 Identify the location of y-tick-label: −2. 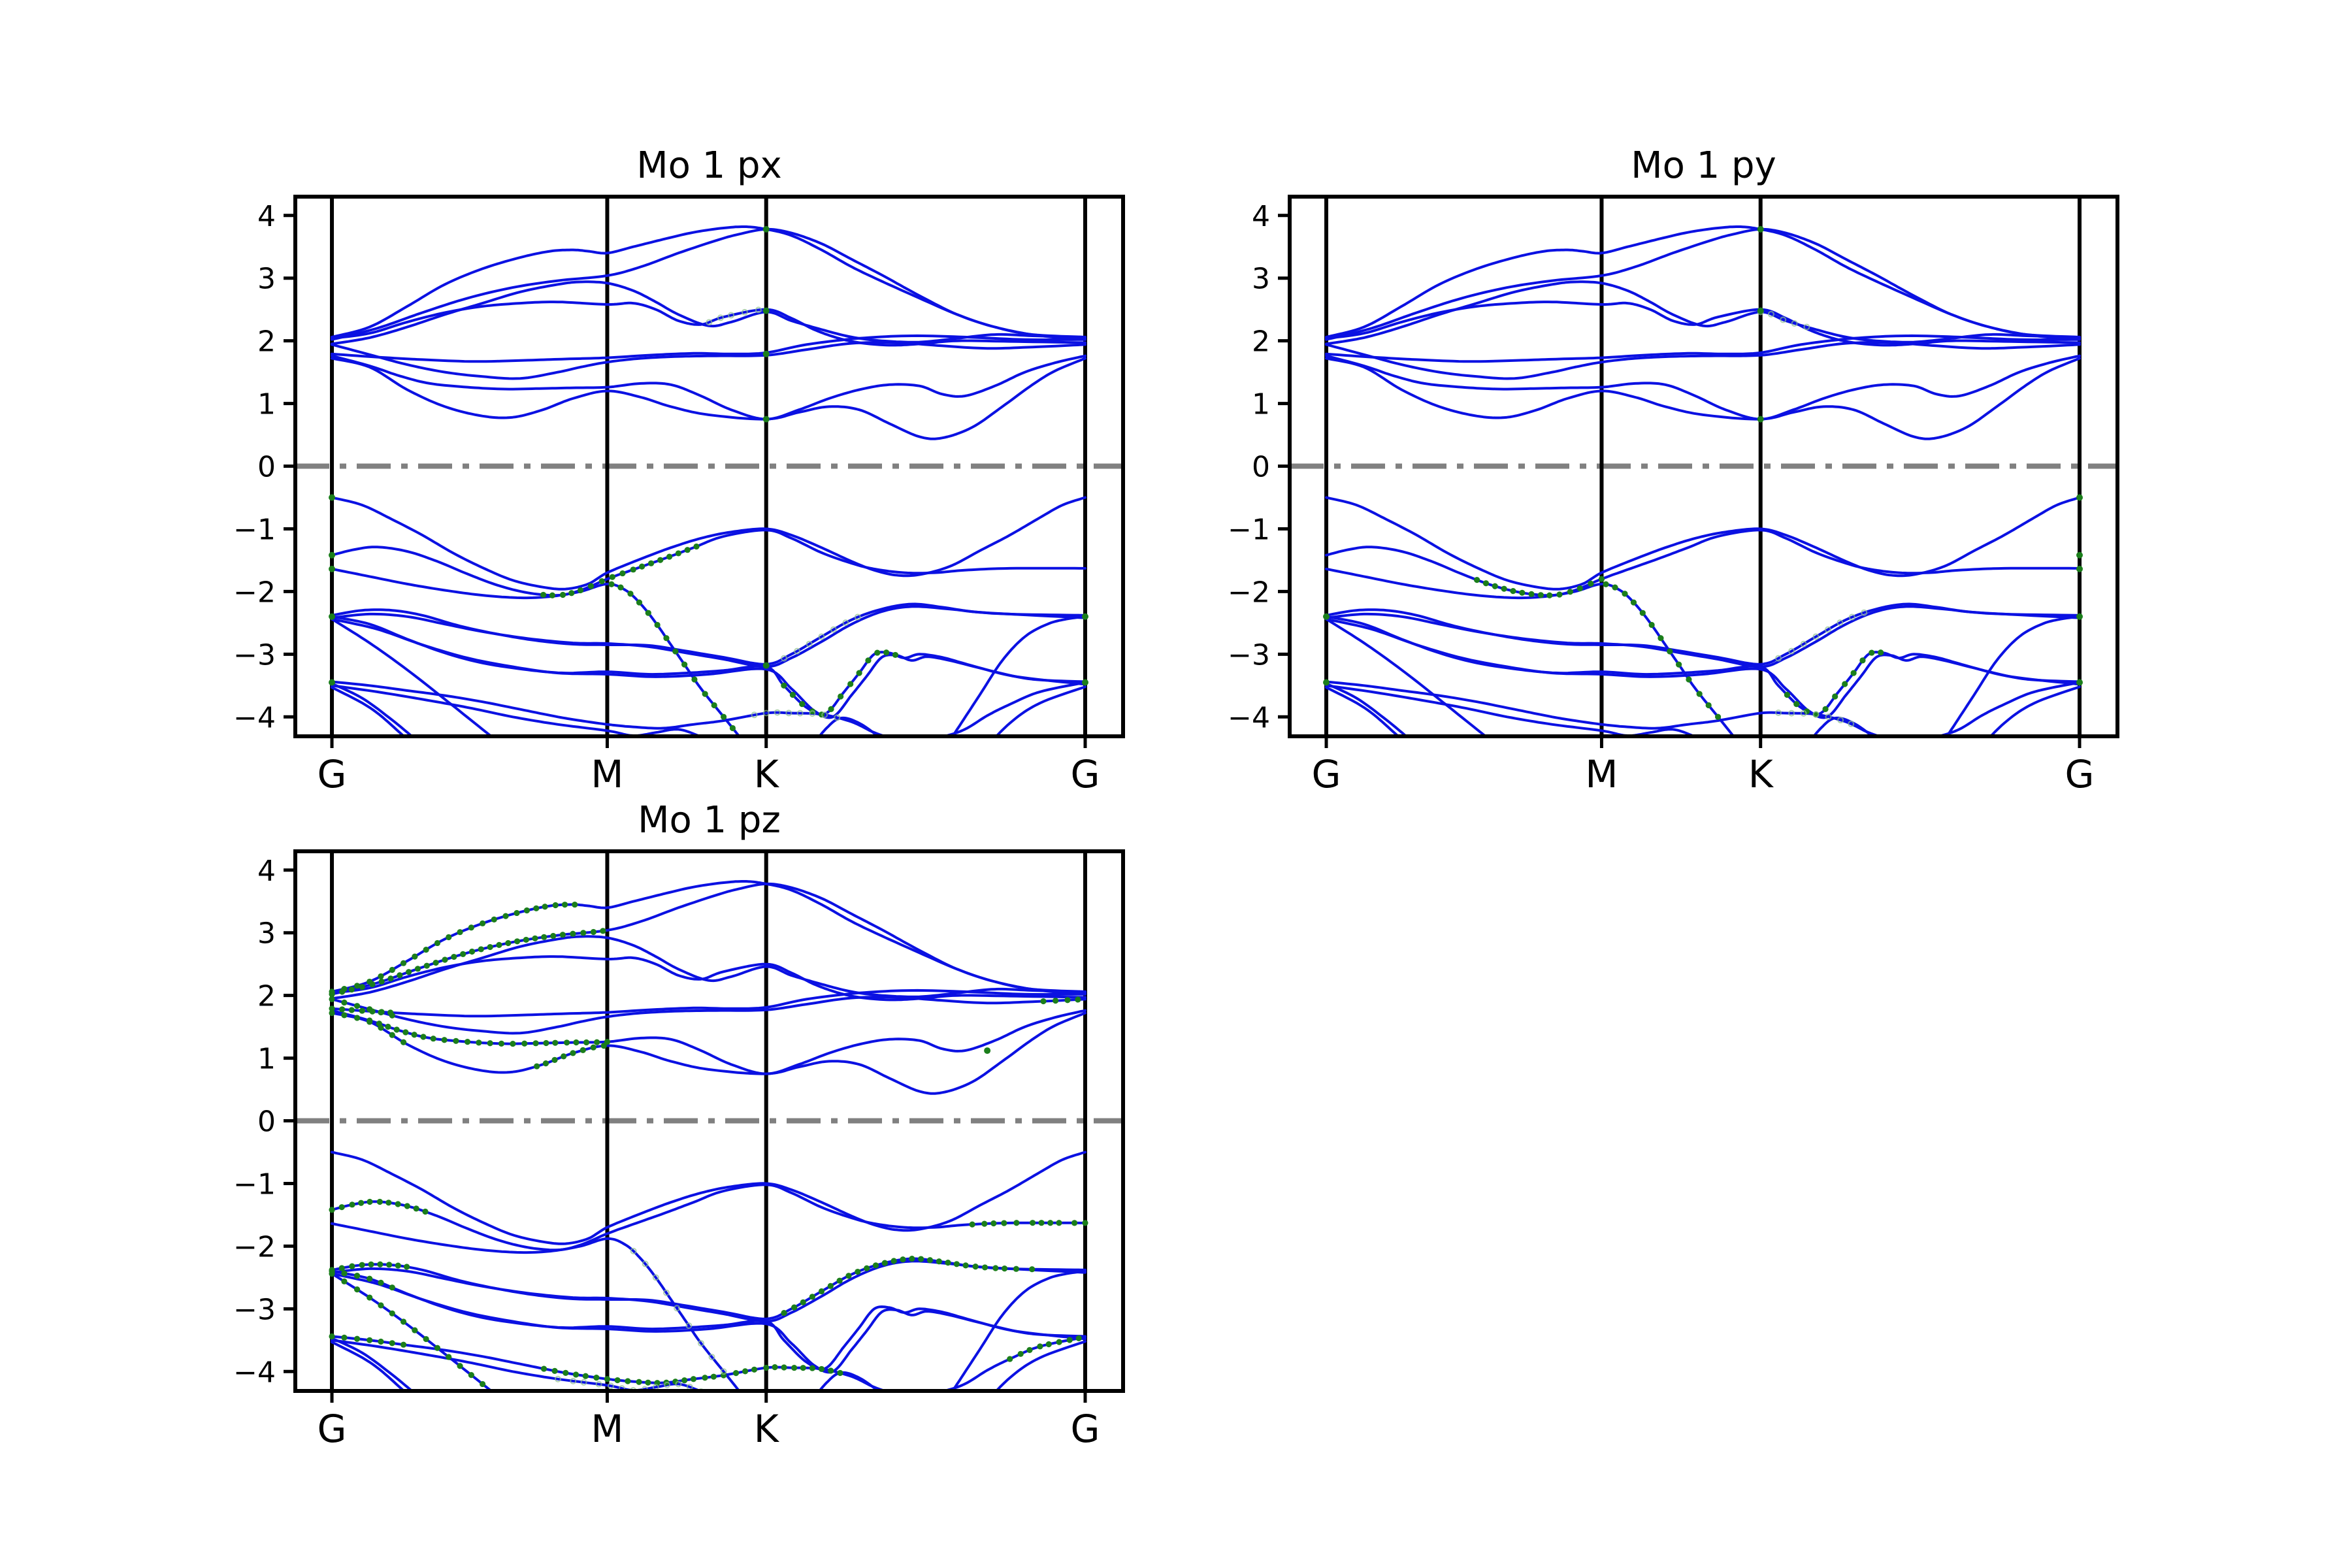
(1249, 592).